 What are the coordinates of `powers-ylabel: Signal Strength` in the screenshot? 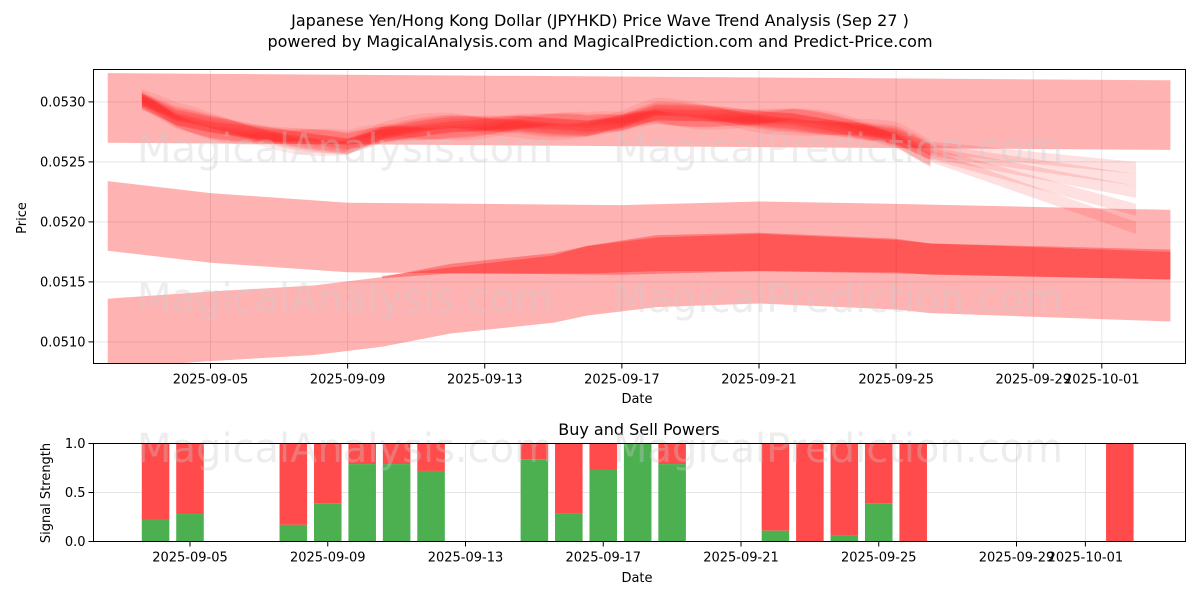 It's located at (46, 493).